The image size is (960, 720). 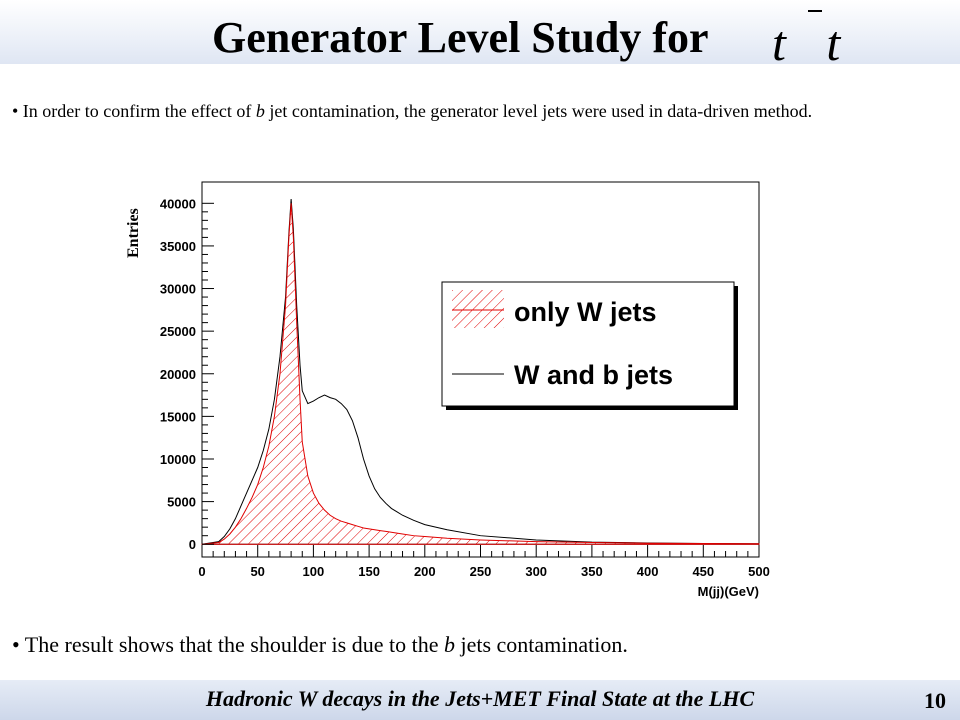 I want to click on x-tick-label: 0, so click(x=201, y=571).